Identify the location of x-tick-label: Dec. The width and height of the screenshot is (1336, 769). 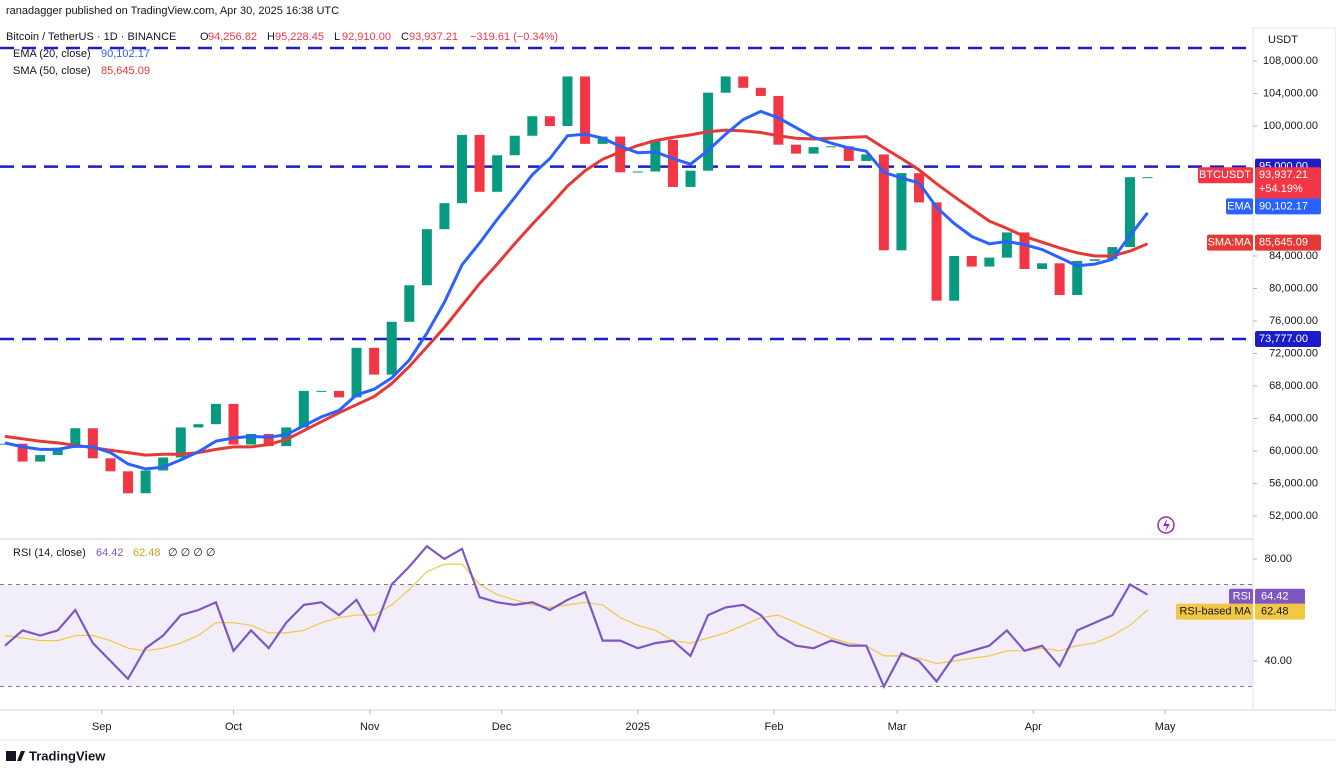
(502, 727).